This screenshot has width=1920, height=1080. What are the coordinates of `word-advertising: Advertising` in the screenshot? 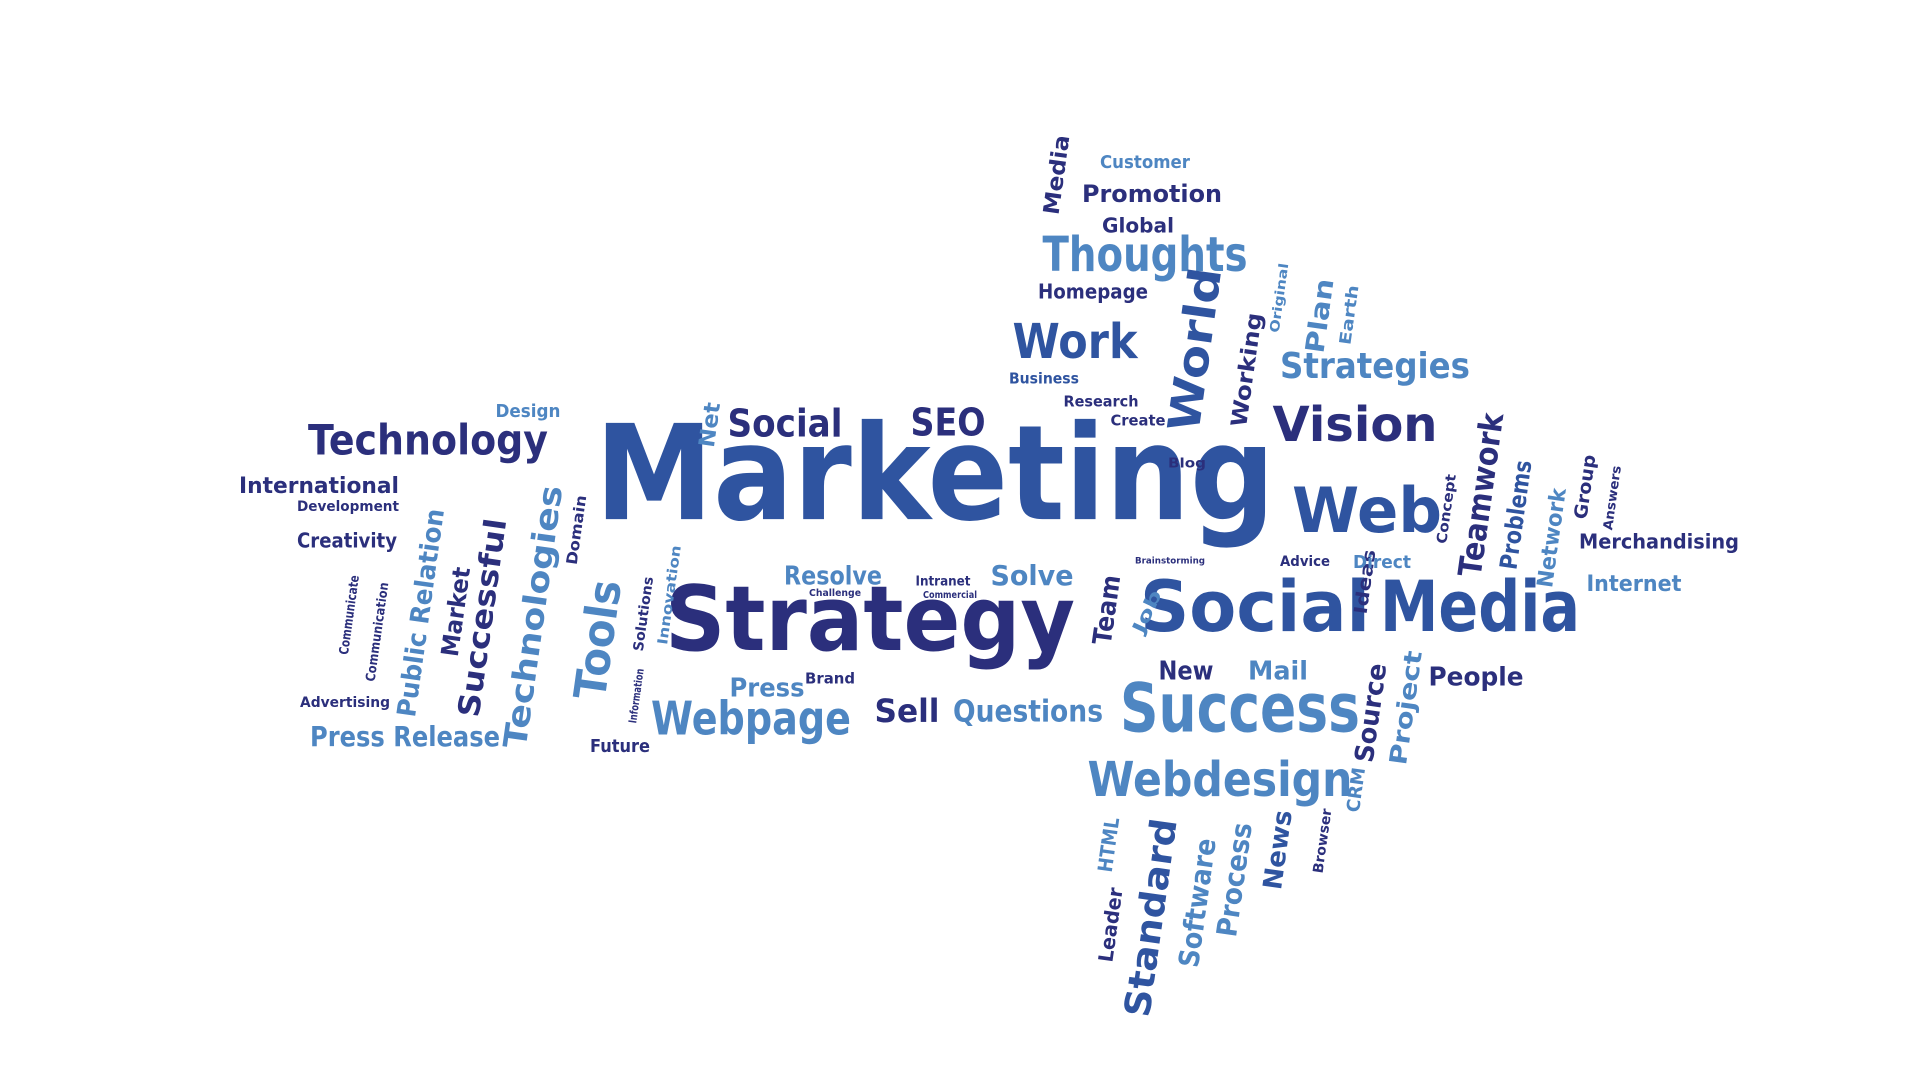 It's located at (345, 703).